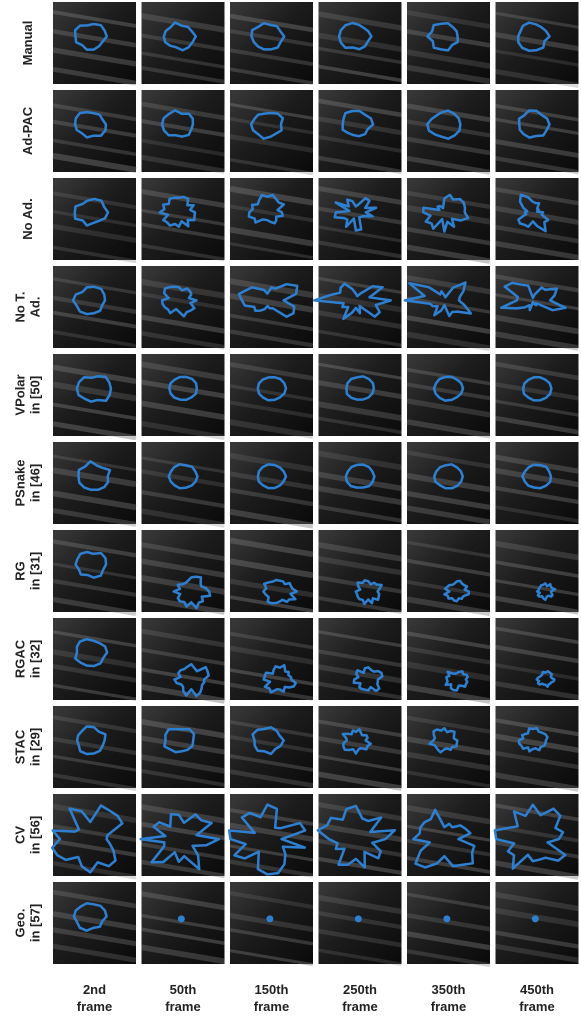 The image size is (581, 1020). What do you see at coordinates (35, 395) in the screenshot?
I see `row-label-line: in [50]` at bounding box center [35, 395].